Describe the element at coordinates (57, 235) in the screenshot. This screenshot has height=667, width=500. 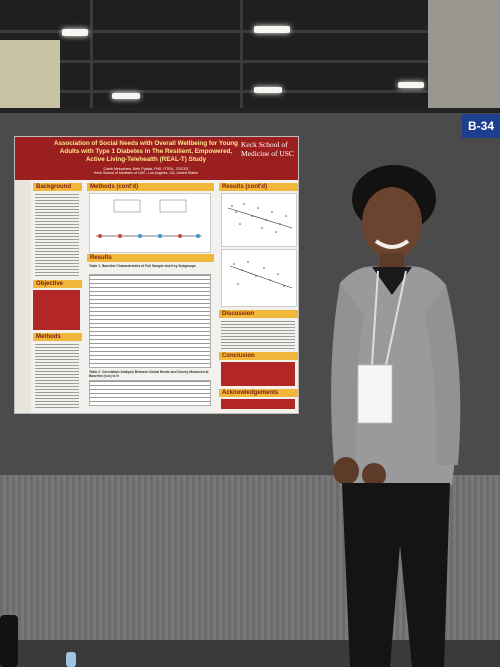
I see `background-text` at that location.